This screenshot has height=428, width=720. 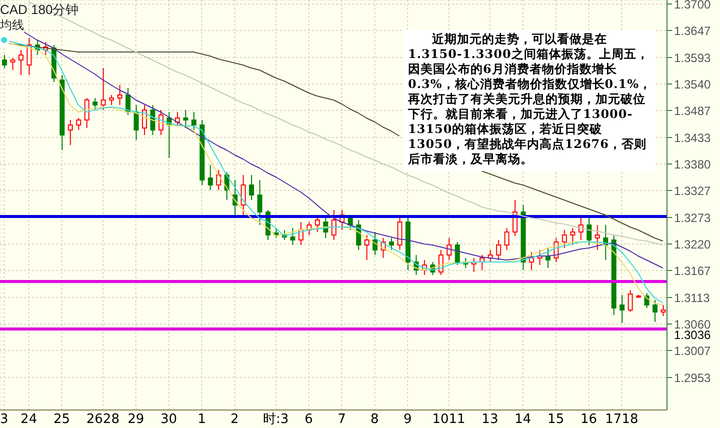 What do you see at coordinates (103, 420) in the screenshot?
I see `x-tick-label: 2628` at bounding box center [103, 420].